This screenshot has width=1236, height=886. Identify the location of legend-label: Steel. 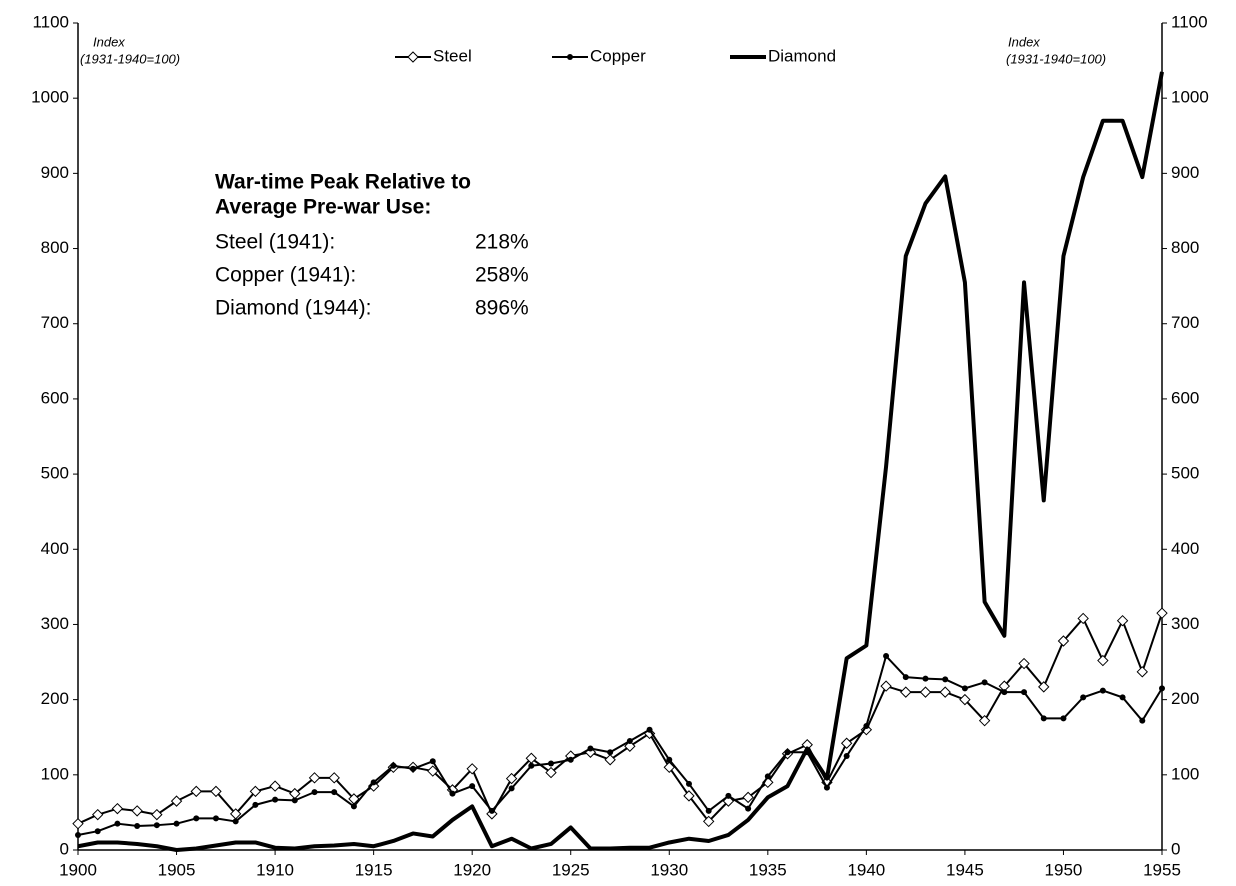
(452, 55).